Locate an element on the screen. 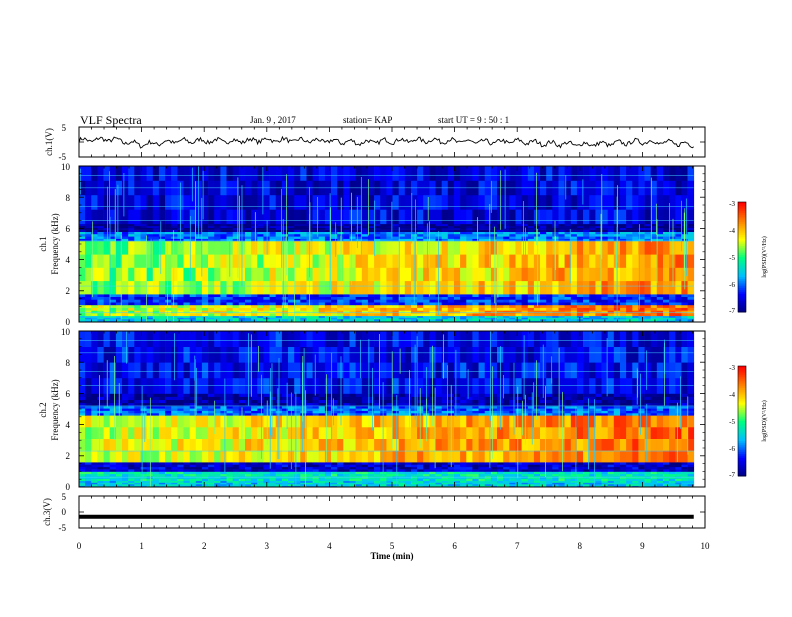 The width and height of the screenshot is (792, 617). ch1-ytick-label: 2 is located at coordinates (68, 291).